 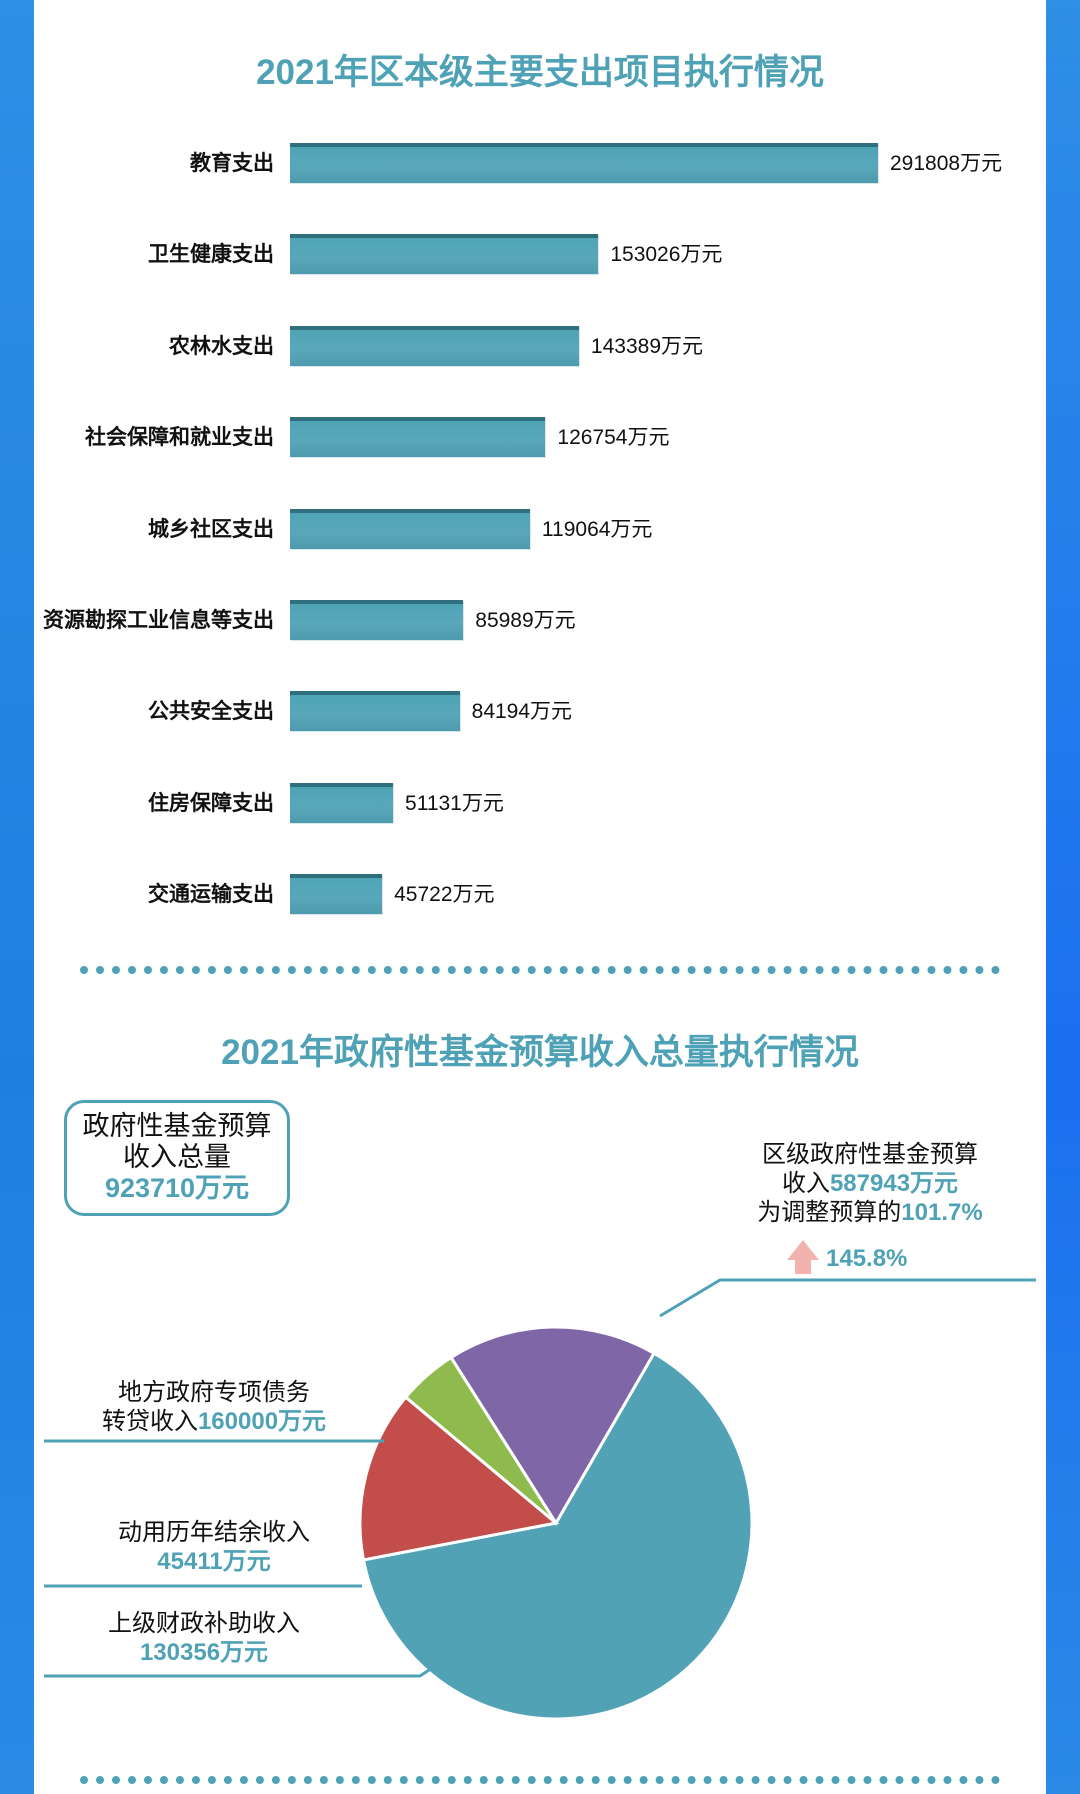 What do you see at coordinates (459, 1478) in the screenshot?
I see `pie-slice-subsidy` at bounding box center [459, 1478].